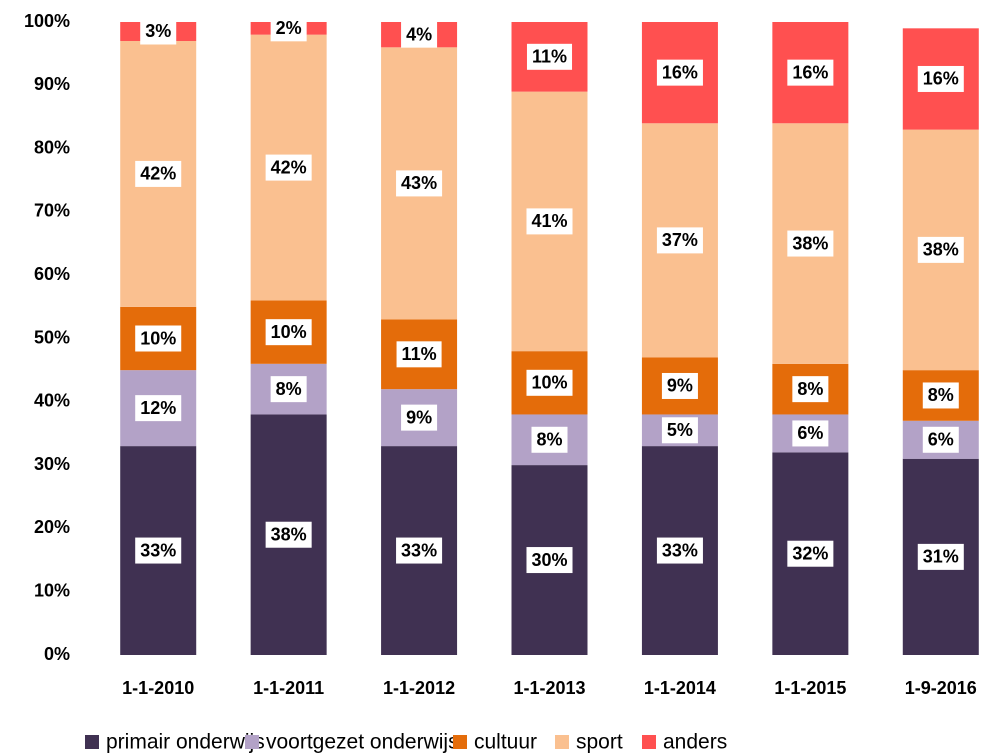 This screenshot has width=993, height=755. I want to click on x-tick-label: 1-1-2011, so click(288, 688).